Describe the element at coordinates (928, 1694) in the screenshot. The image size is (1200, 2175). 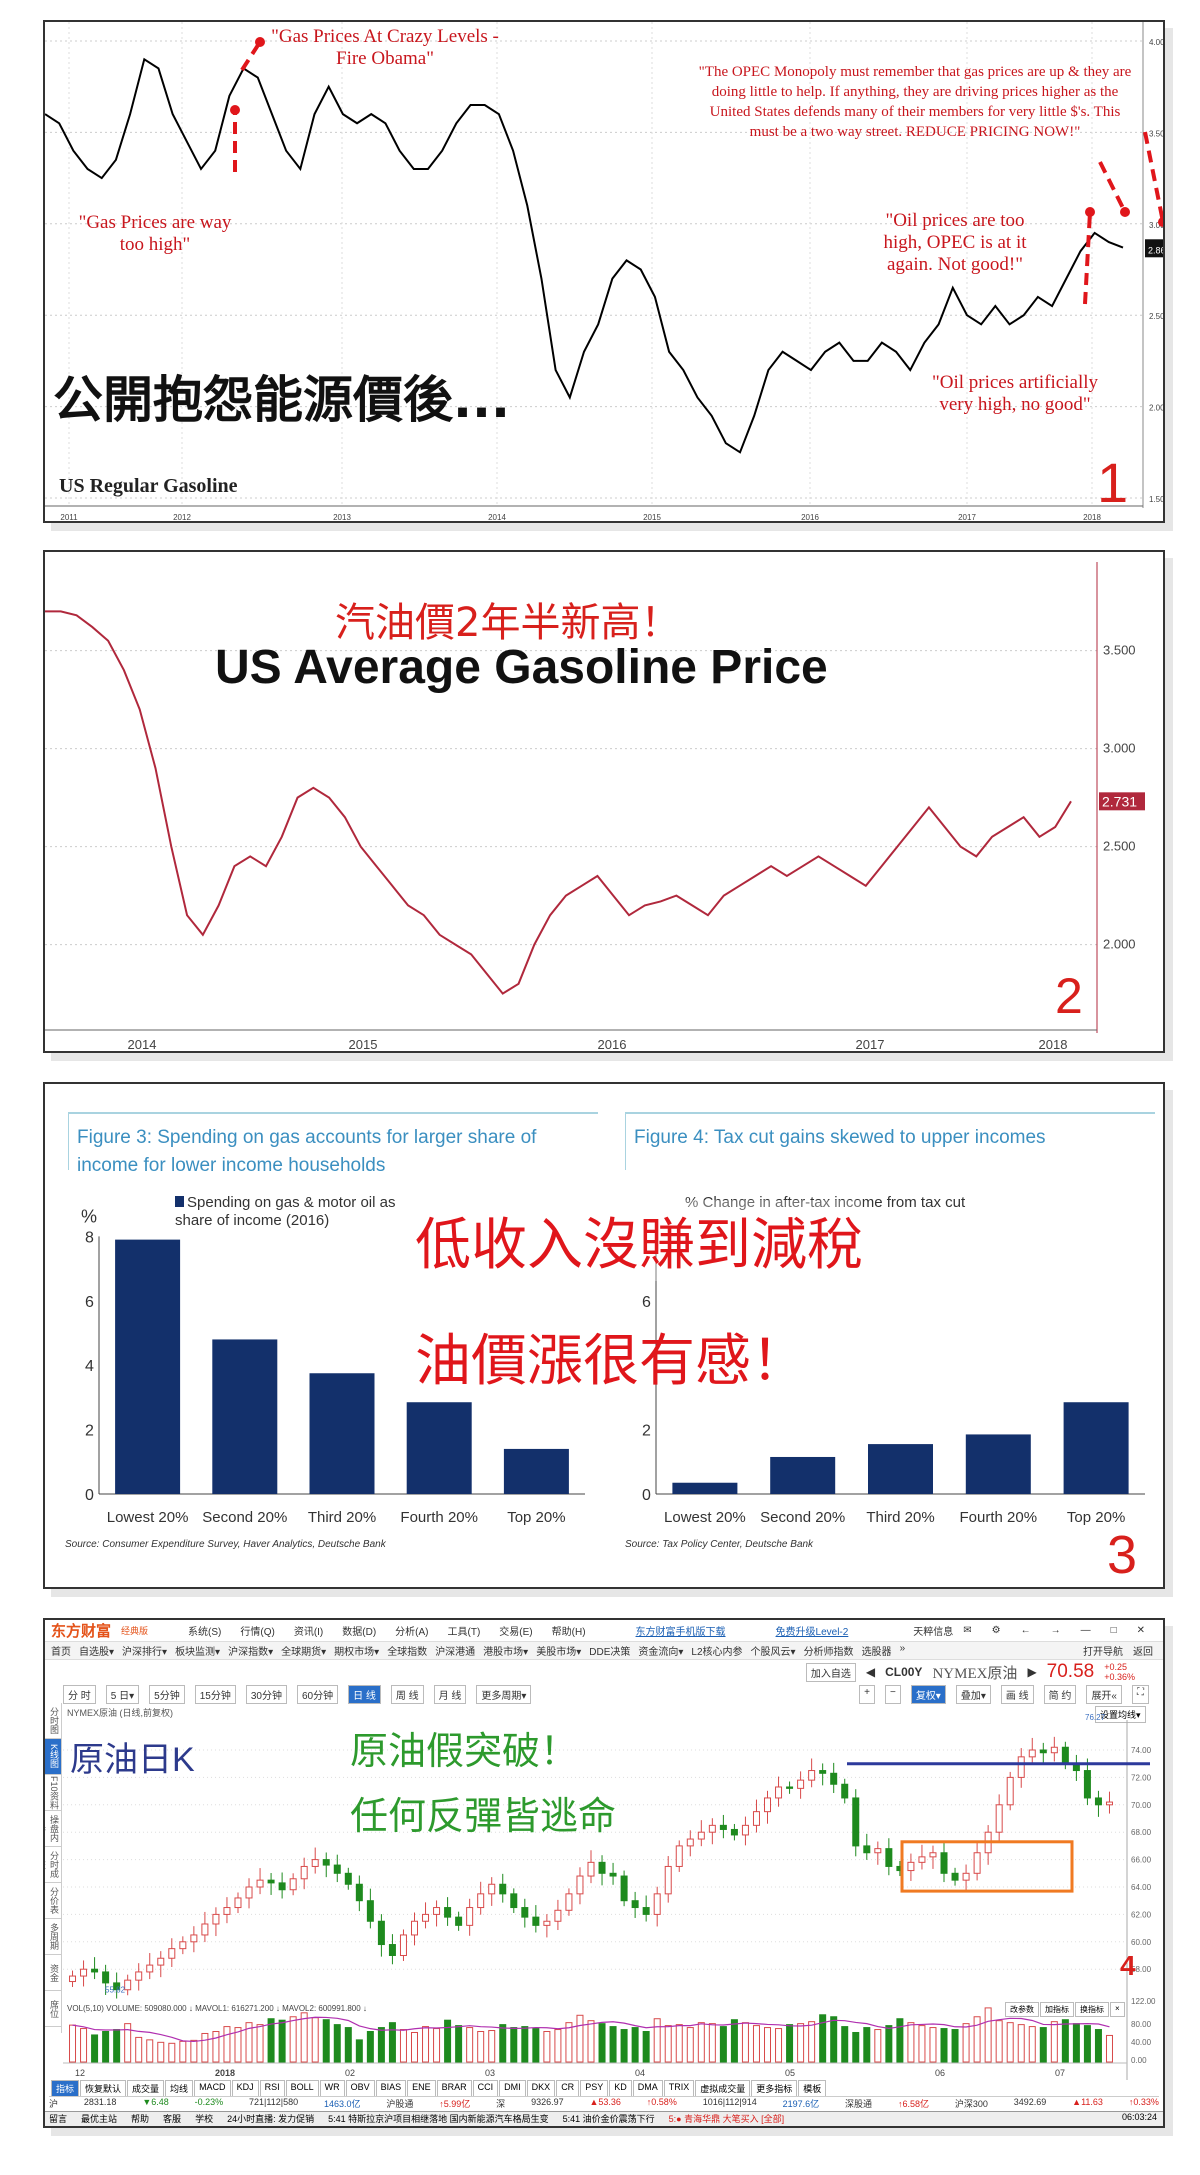
I see `chart-tool-button: 复权▾` at that location.